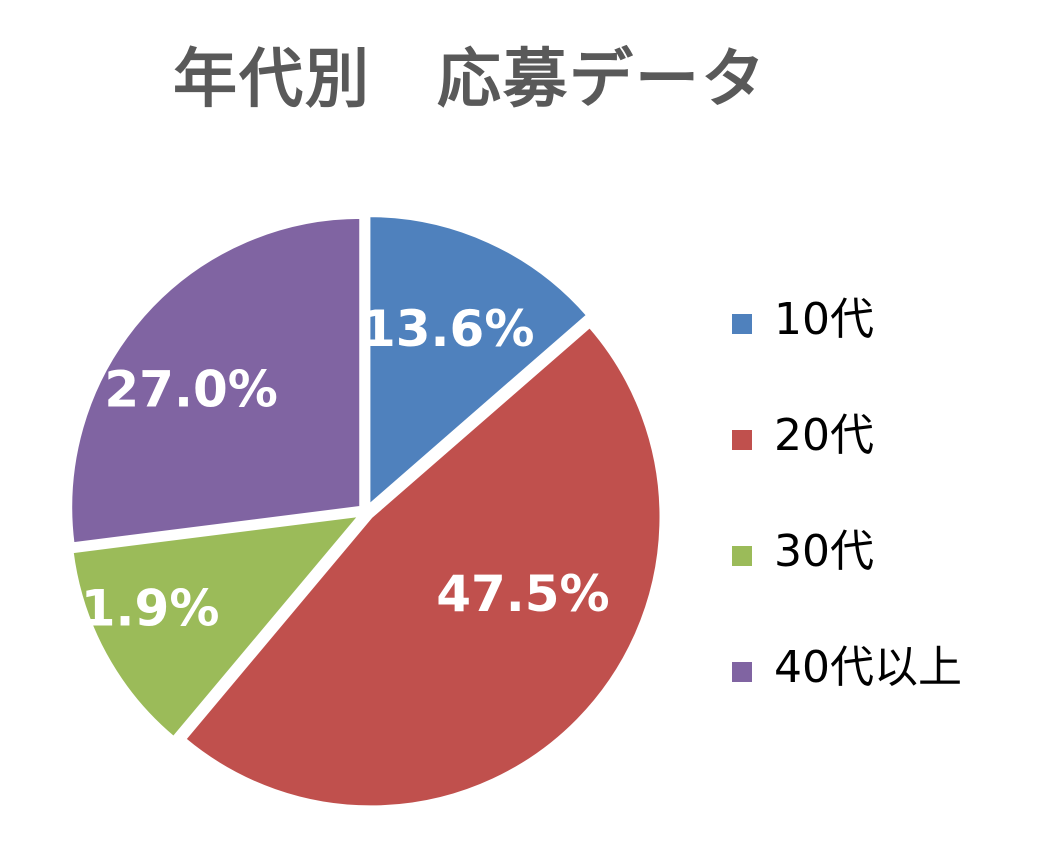  I want to click on legend-label: 40代以上, so click(868, 667).